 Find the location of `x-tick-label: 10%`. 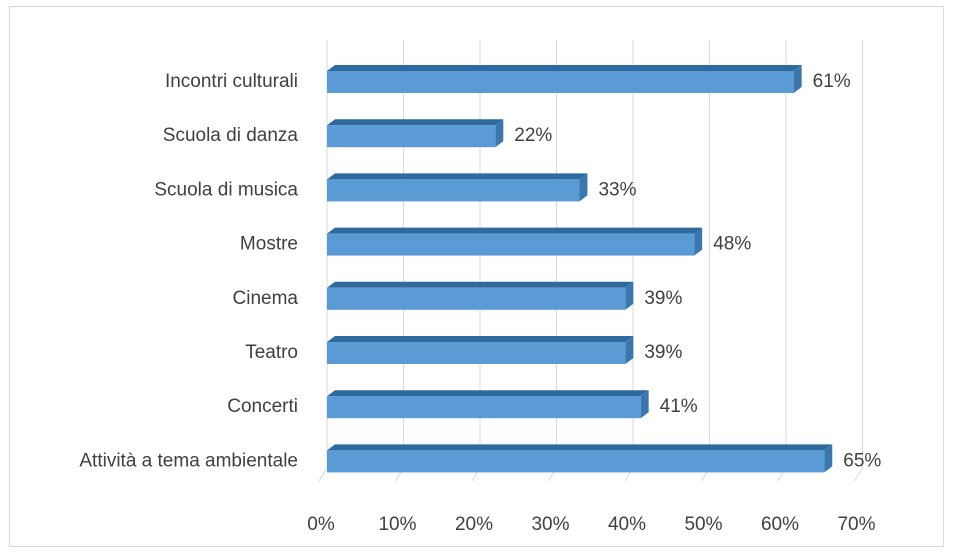

x-tick-label: 10% is located at coordinates (397, 524).